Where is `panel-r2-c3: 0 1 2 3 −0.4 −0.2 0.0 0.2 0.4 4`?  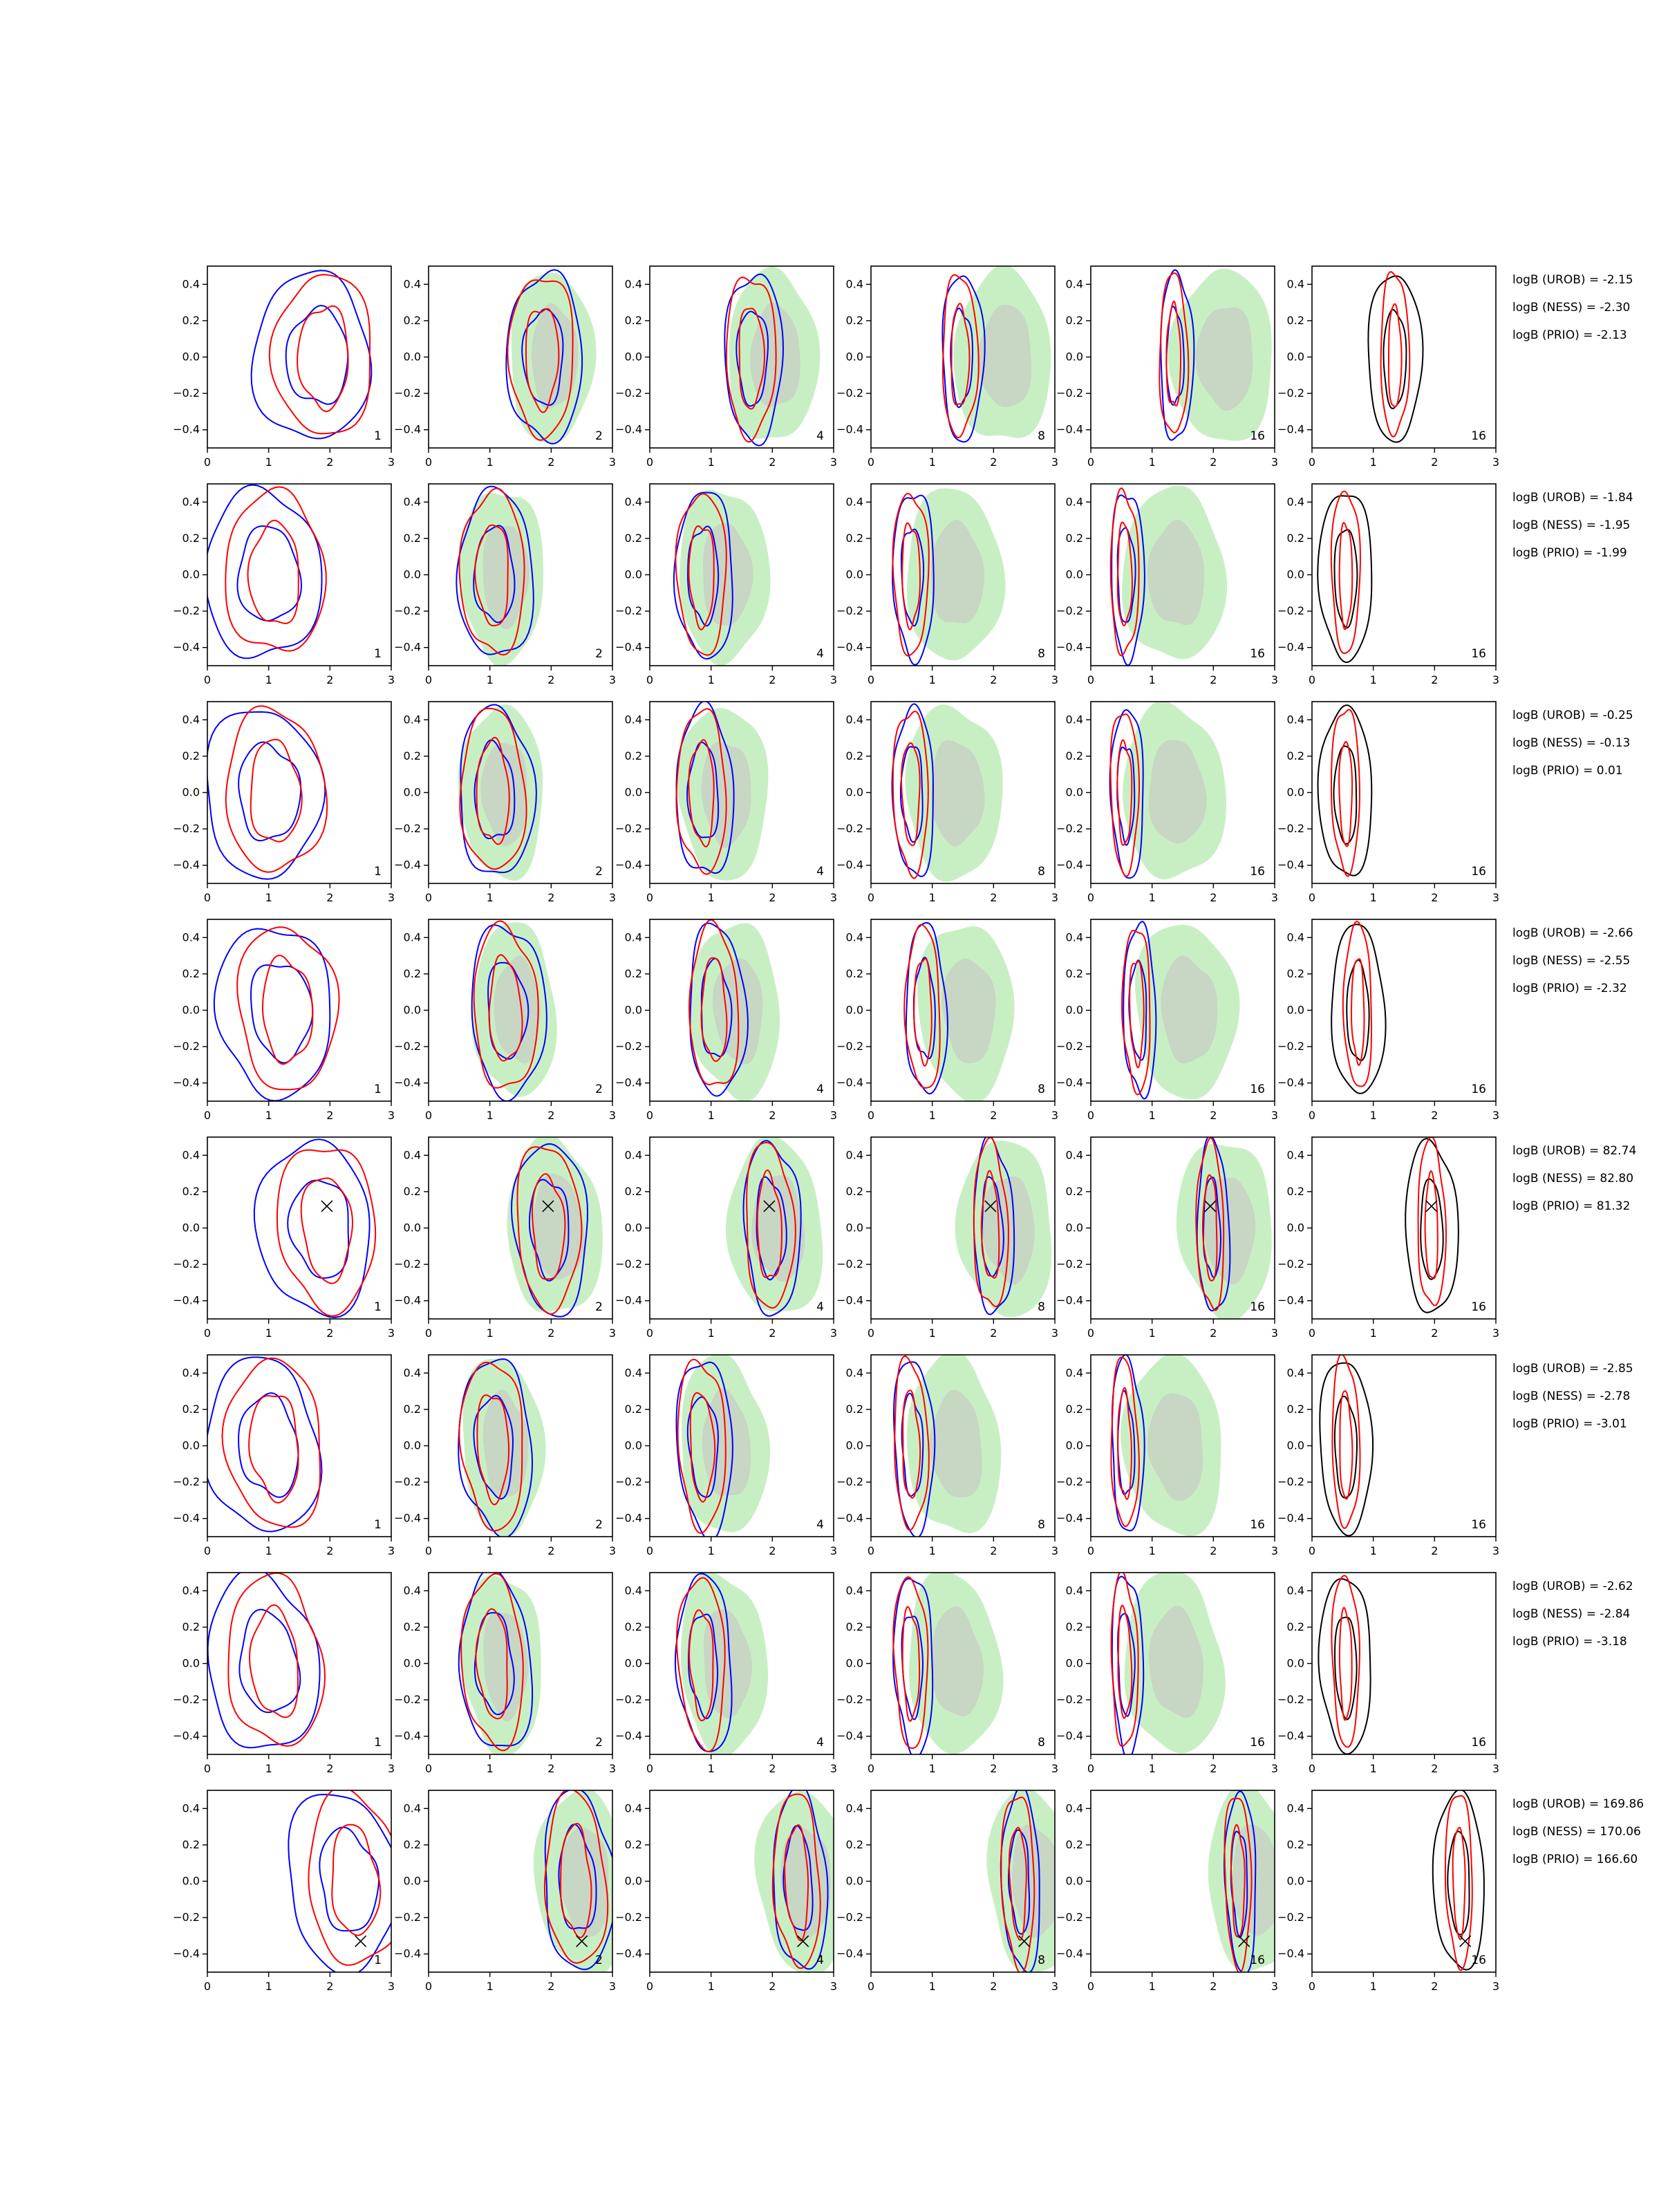
panel-r2-c3: 0 1 2 3 −0.4 −0.2 0.0 0.2 0.4 4 is located at coordinates (726, 584).